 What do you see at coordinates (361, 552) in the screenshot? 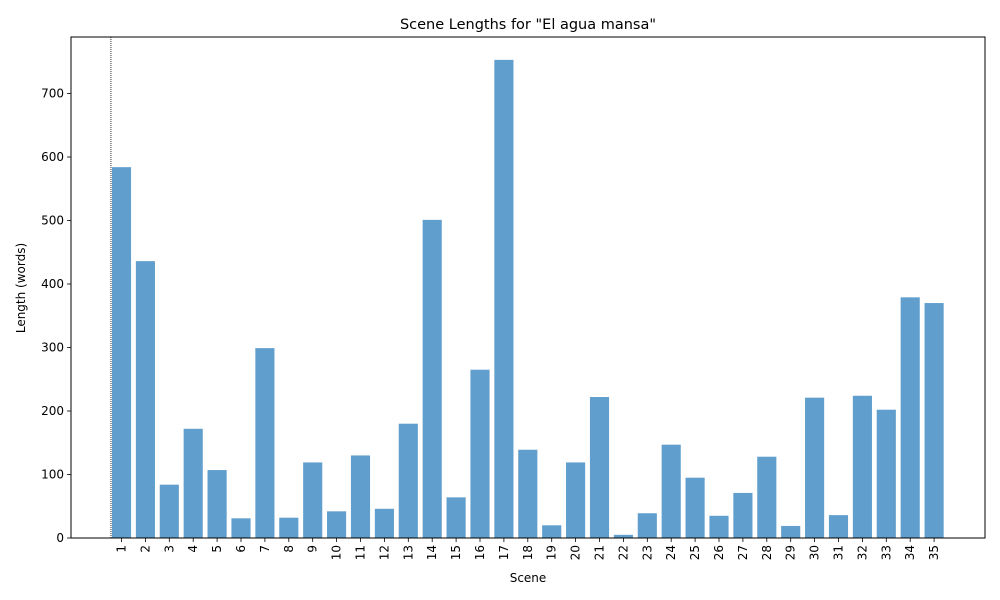
I see `x-tick-label: 11` at bounding box center [361, 552].